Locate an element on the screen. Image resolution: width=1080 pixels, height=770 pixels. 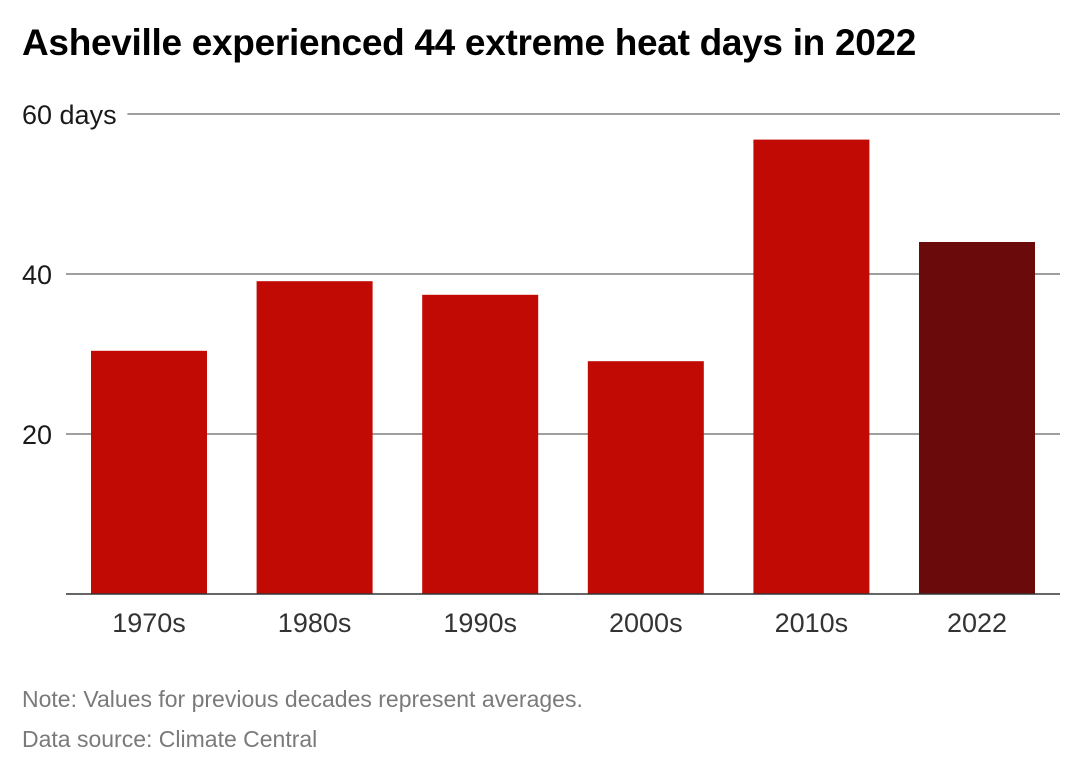
x-tick-label: 1970s is located at coordinates (149, 623).